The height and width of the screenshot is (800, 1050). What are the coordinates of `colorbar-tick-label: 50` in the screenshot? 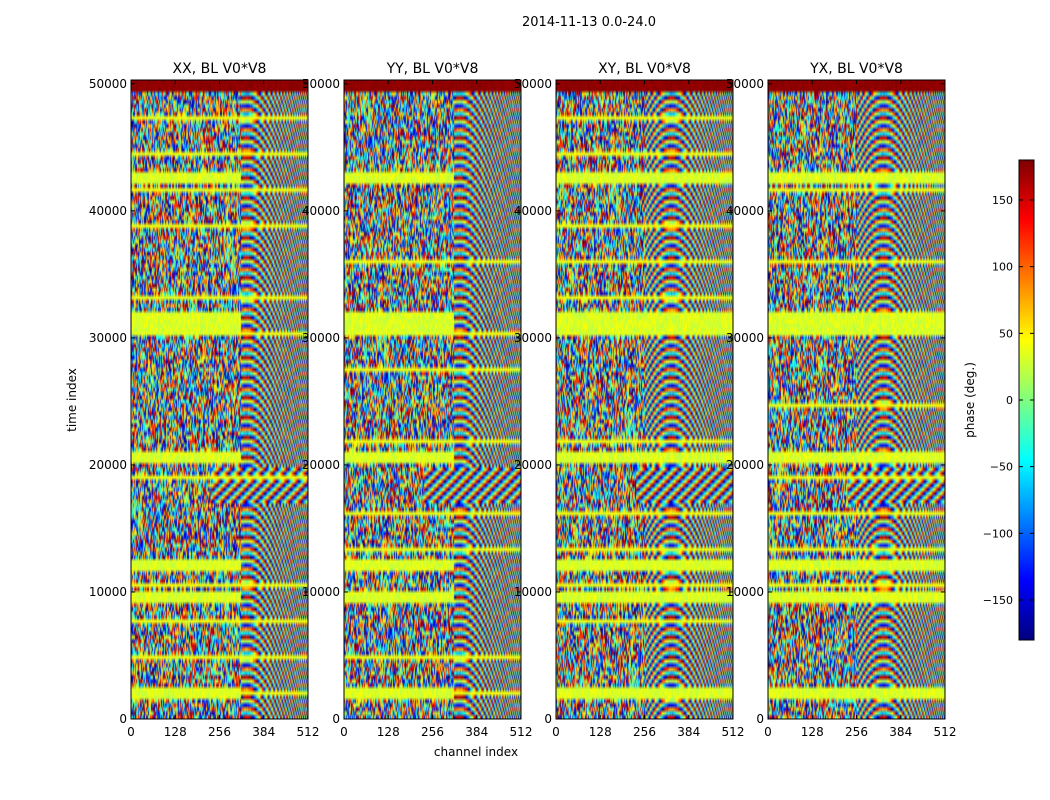 It's located at (1006, 333).